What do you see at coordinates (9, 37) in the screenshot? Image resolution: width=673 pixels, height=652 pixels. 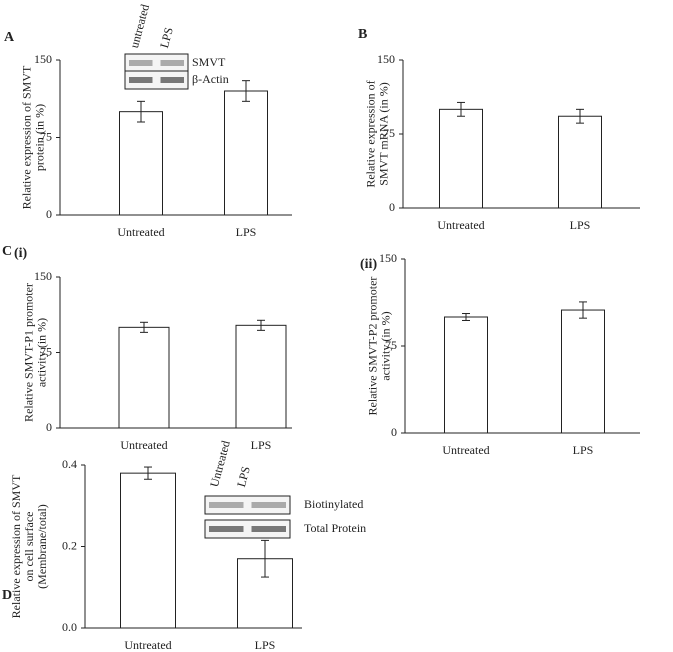 I see `panel-label: A` at bounding box center [9, 37].